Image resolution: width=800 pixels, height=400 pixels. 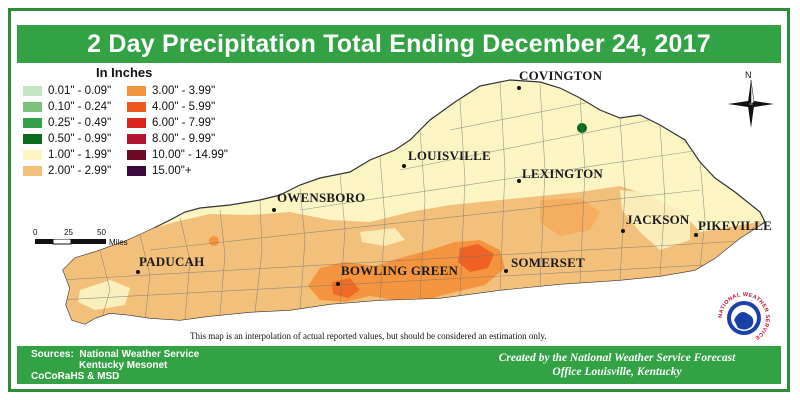 I want to click on source-item: Kentucky Mesonet, so click(x=123, y=365).